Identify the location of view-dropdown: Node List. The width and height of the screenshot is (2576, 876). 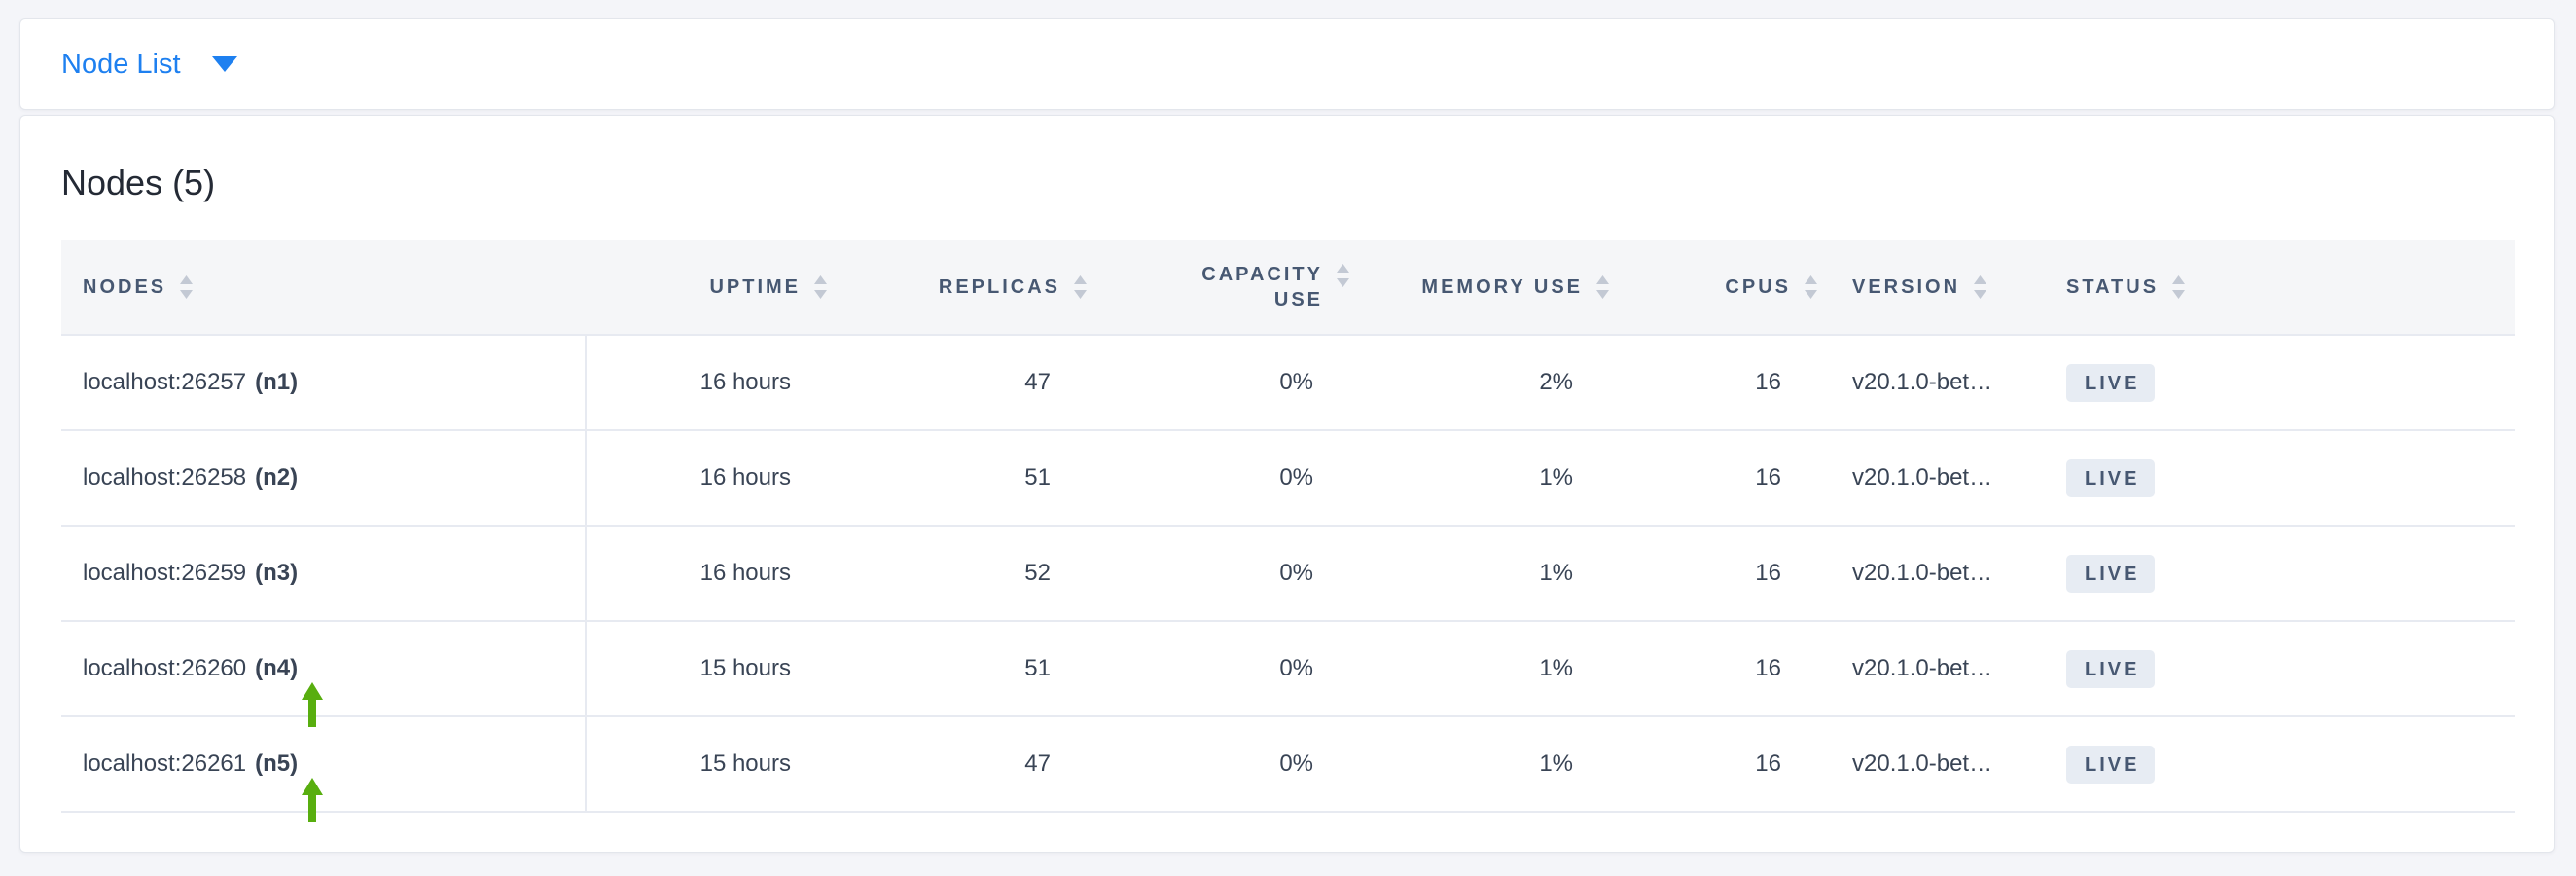
(149, 65).